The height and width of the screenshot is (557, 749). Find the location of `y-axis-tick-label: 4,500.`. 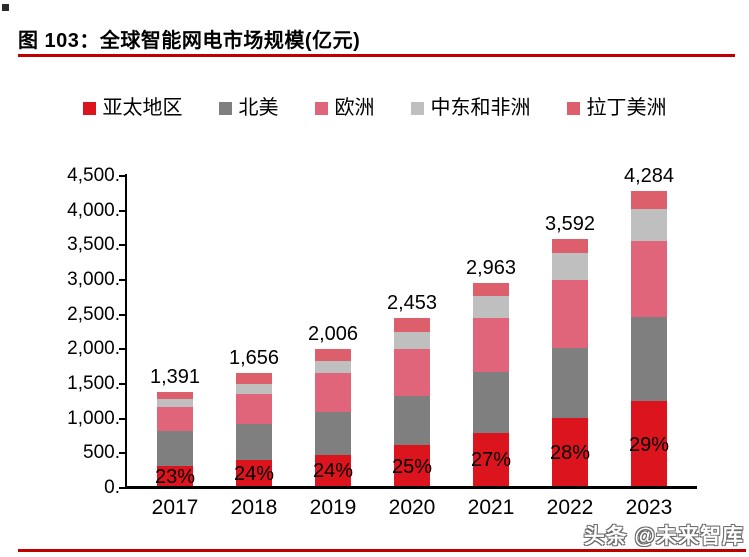

y-axis-tick-label: 4,500. is located at coordinates (93, 175).